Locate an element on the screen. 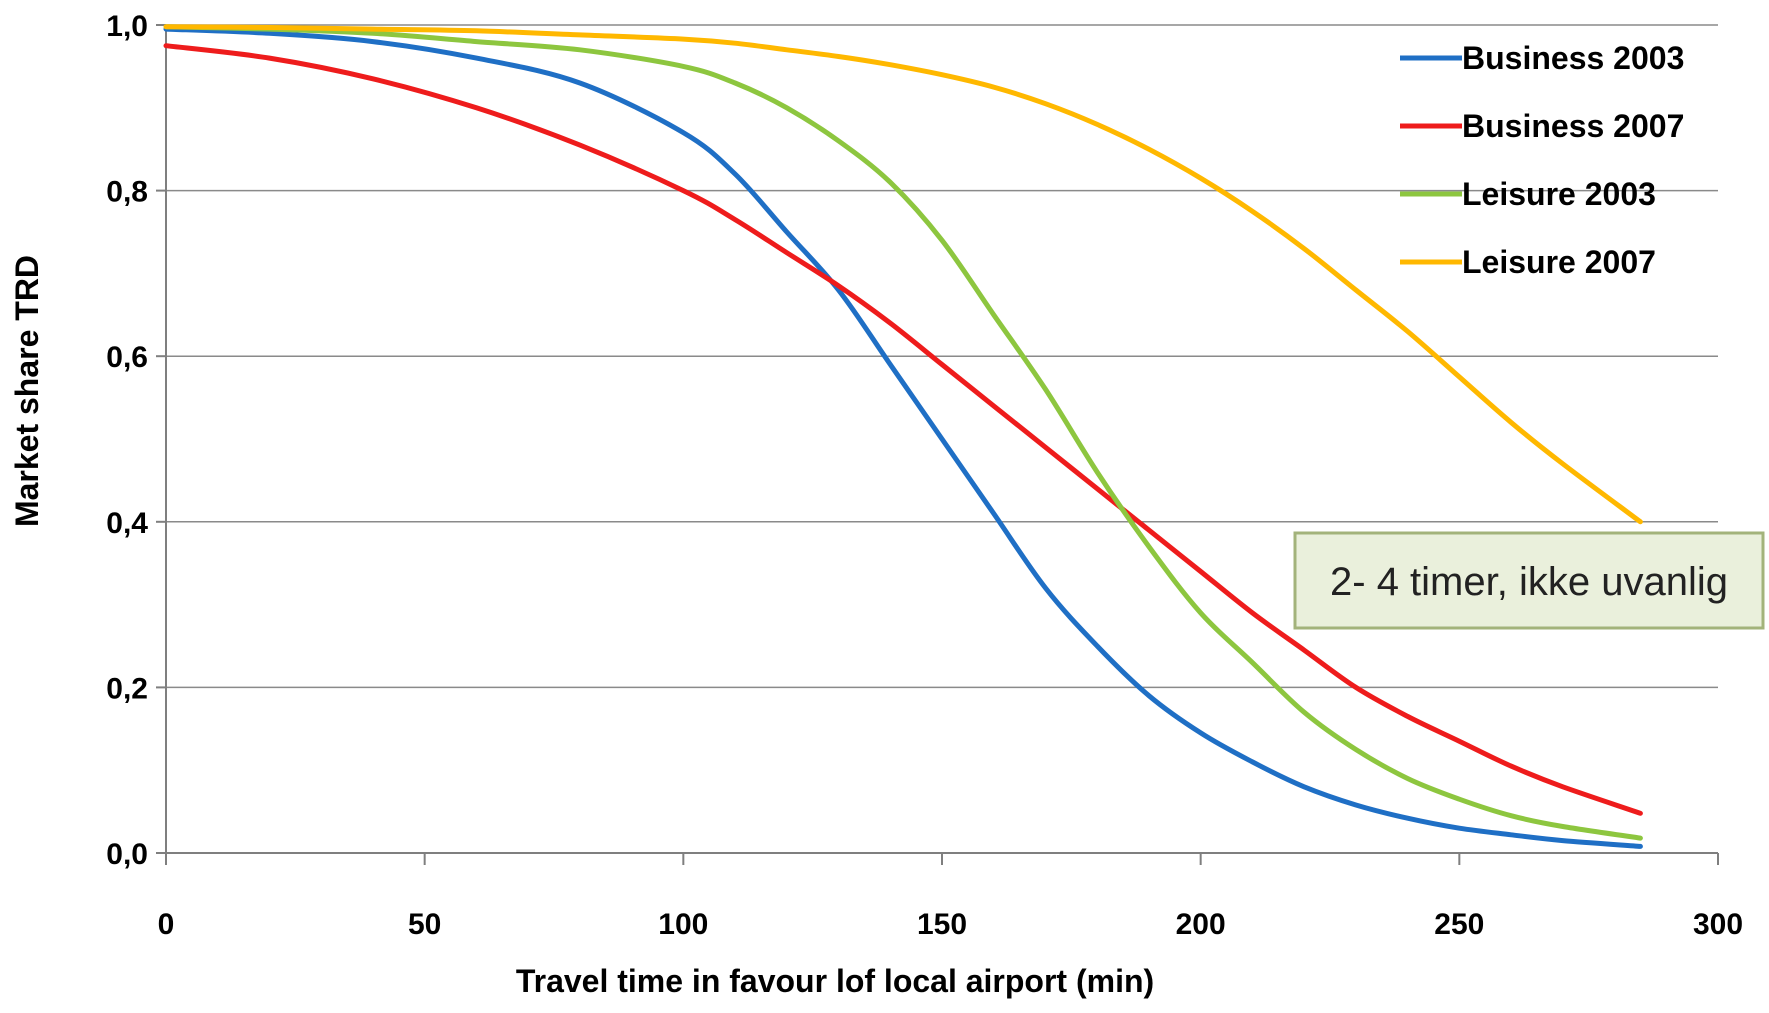 The width and height of the screenshot is (1769, 1013). x-tick-labels: 0 50 100 150 200 250 300 is located at coordinates (950, 924).